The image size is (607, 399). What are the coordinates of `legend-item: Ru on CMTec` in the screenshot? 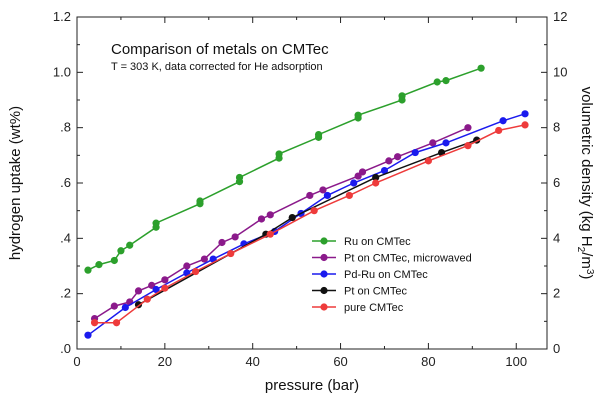 It's located at (361, 242).